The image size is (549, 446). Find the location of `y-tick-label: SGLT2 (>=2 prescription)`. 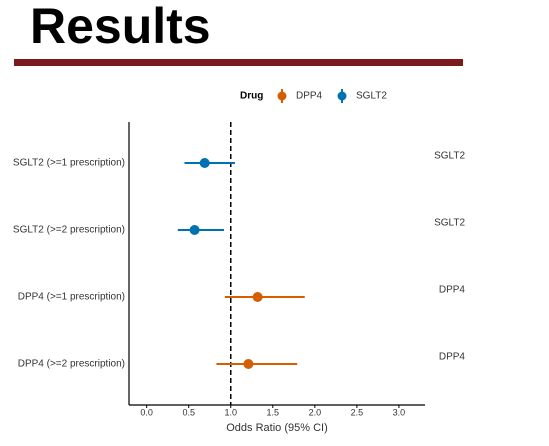

y-tick-label: SGLT2 (>=2 prescription) is located at coordinates (69, 230).